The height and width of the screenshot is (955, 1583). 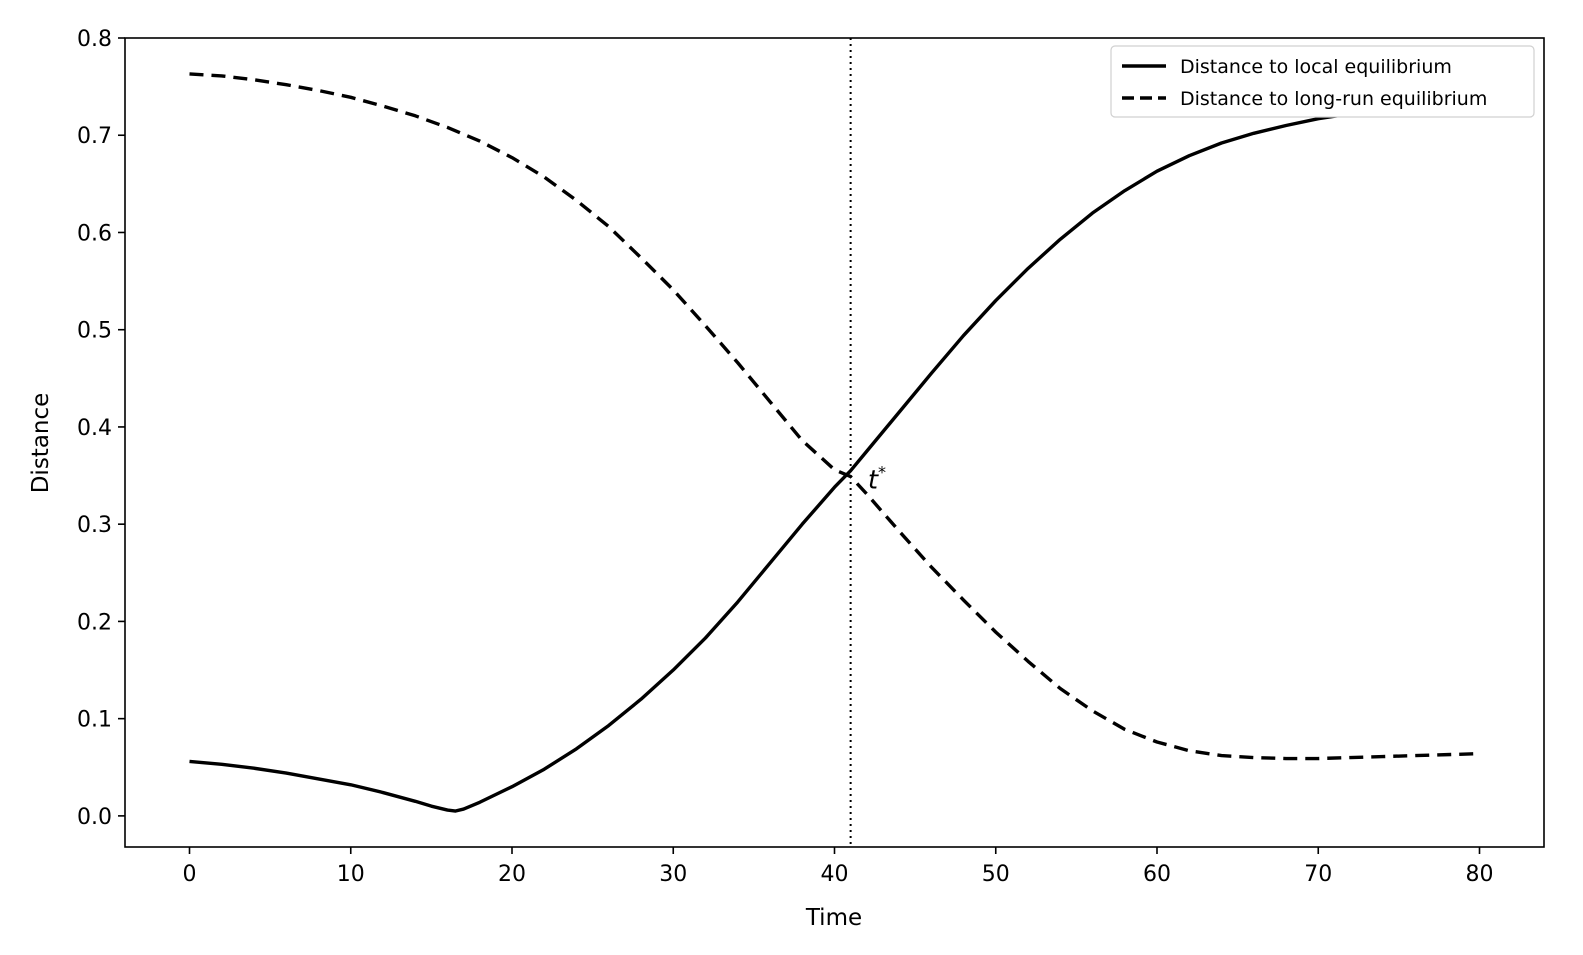 What do you see at coordinates (94, 428) in the screenshot?
I see `y-tick-label: 0.4` at bounding box center [94, 428].